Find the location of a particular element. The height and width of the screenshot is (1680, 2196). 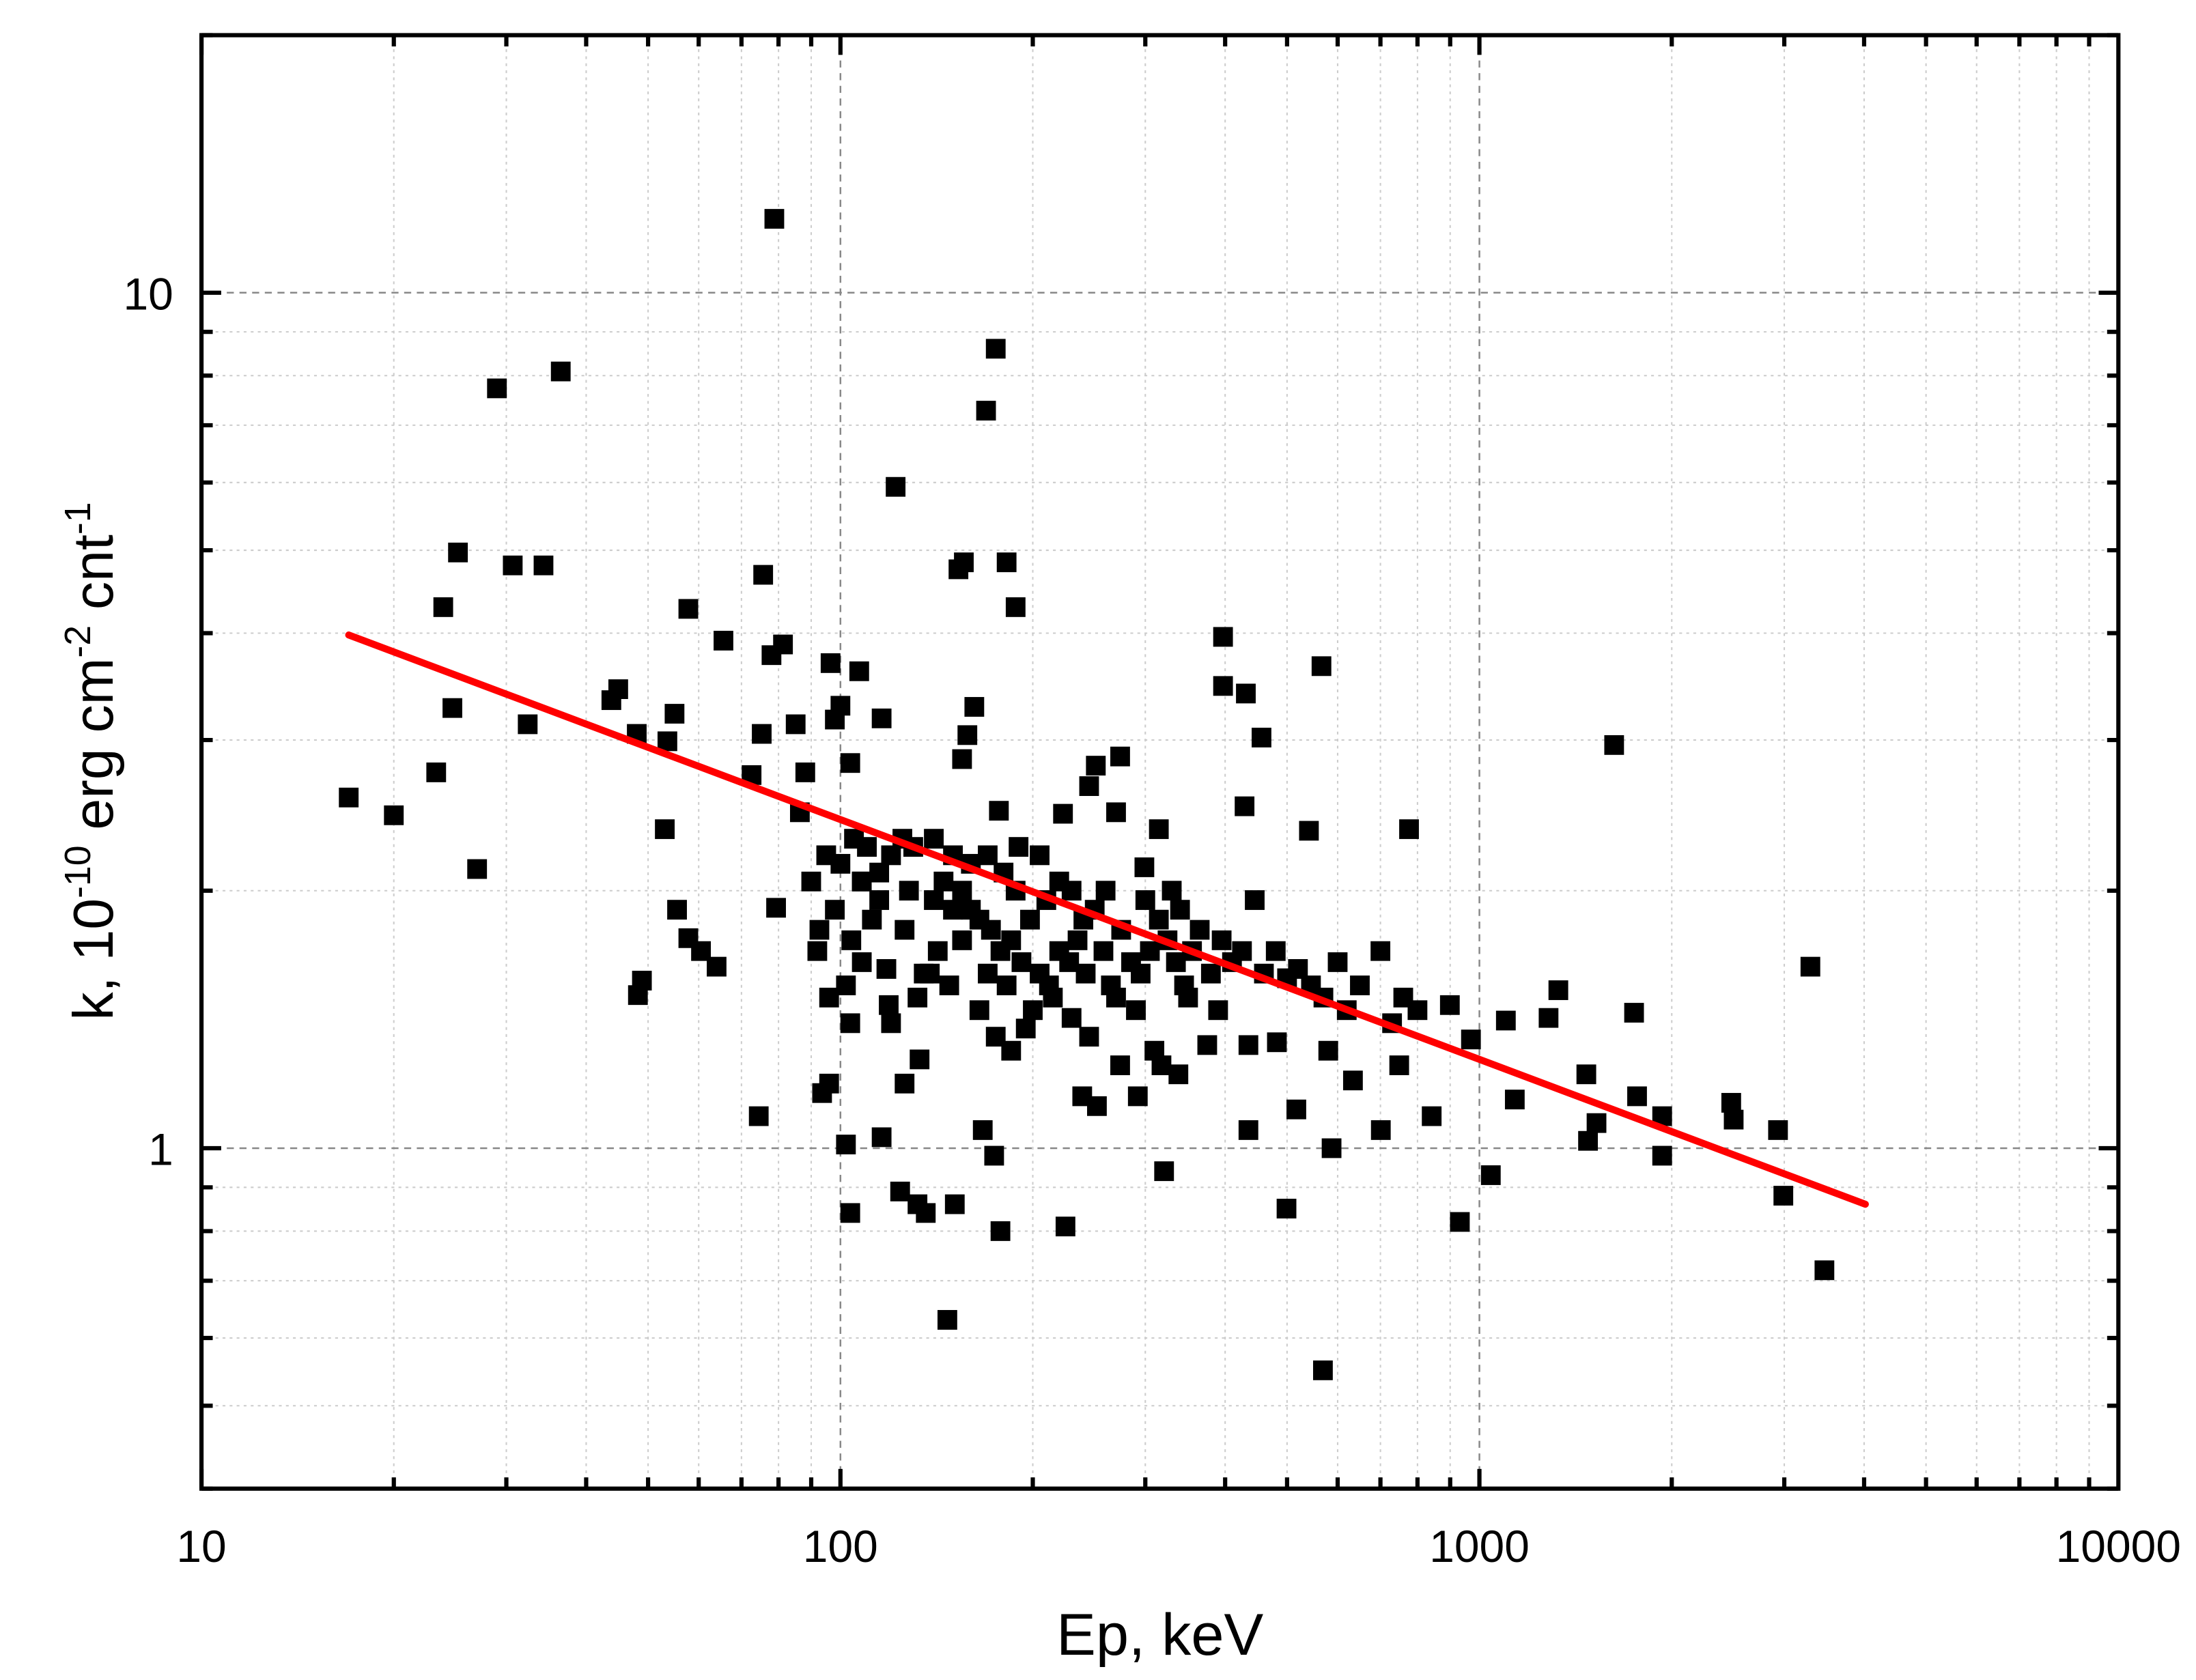

y-tick-label: 10 is located at coordinates (148, 294).